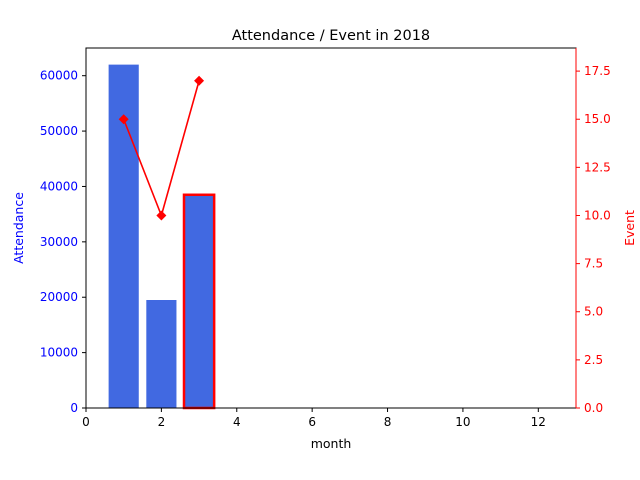 This screenshot has height=480, width=640. I want to click on y-right-tick-label: 10.0, so click(597, 215).